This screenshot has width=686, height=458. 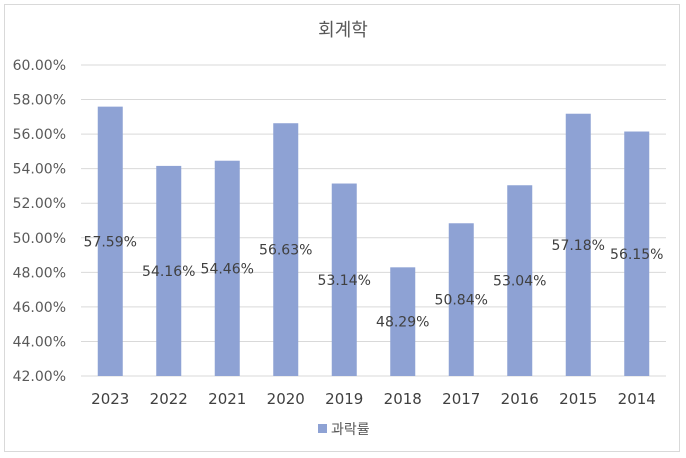 I want to click on x-tick-label: 2023, so click(x=110, y=399).